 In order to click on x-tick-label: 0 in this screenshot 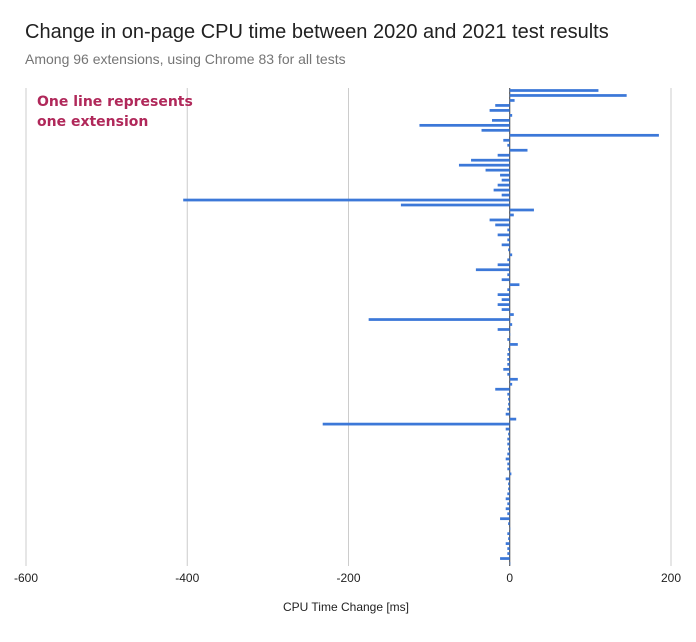, I will do `click(509, 578)`.